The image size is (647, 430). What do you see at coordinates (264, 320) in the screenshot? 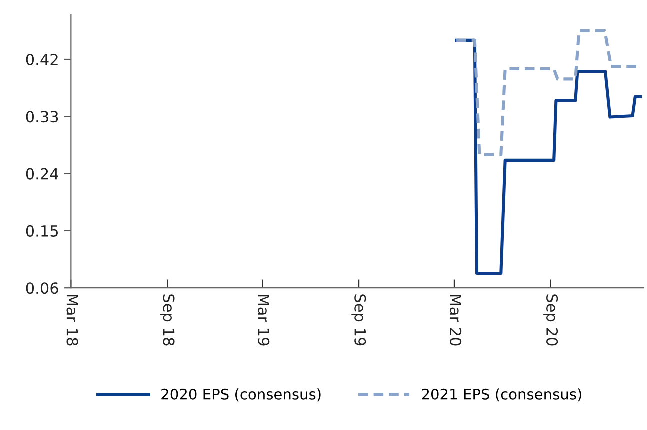
I see `x-tick-label: Mar 19` at bounding box center [264, 320].